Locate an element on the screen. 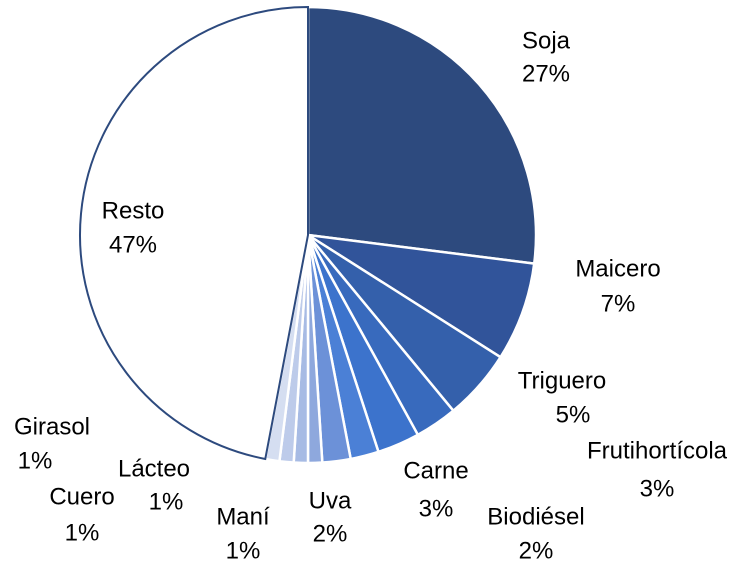  slice-label: Triguero is located at coordinates (562, 380).